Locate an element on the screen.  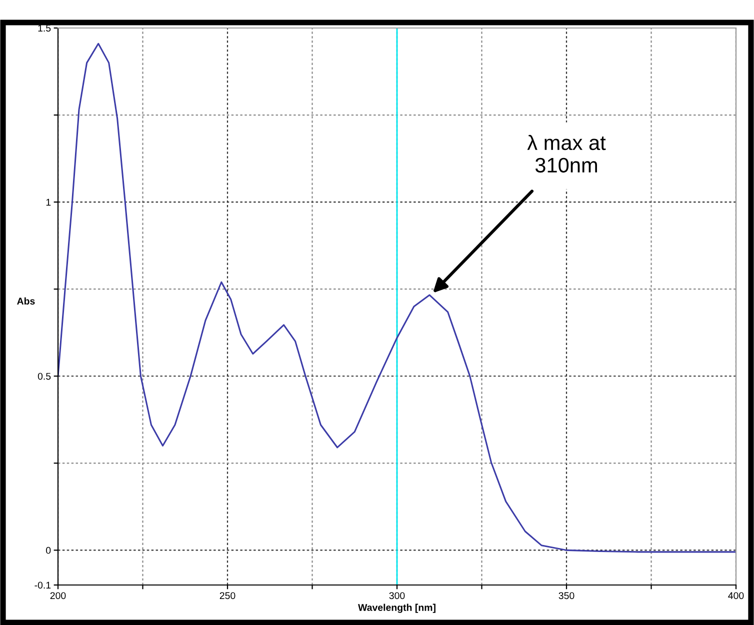
y-tick-label: 1.5 is located at coordinates (44, 28).